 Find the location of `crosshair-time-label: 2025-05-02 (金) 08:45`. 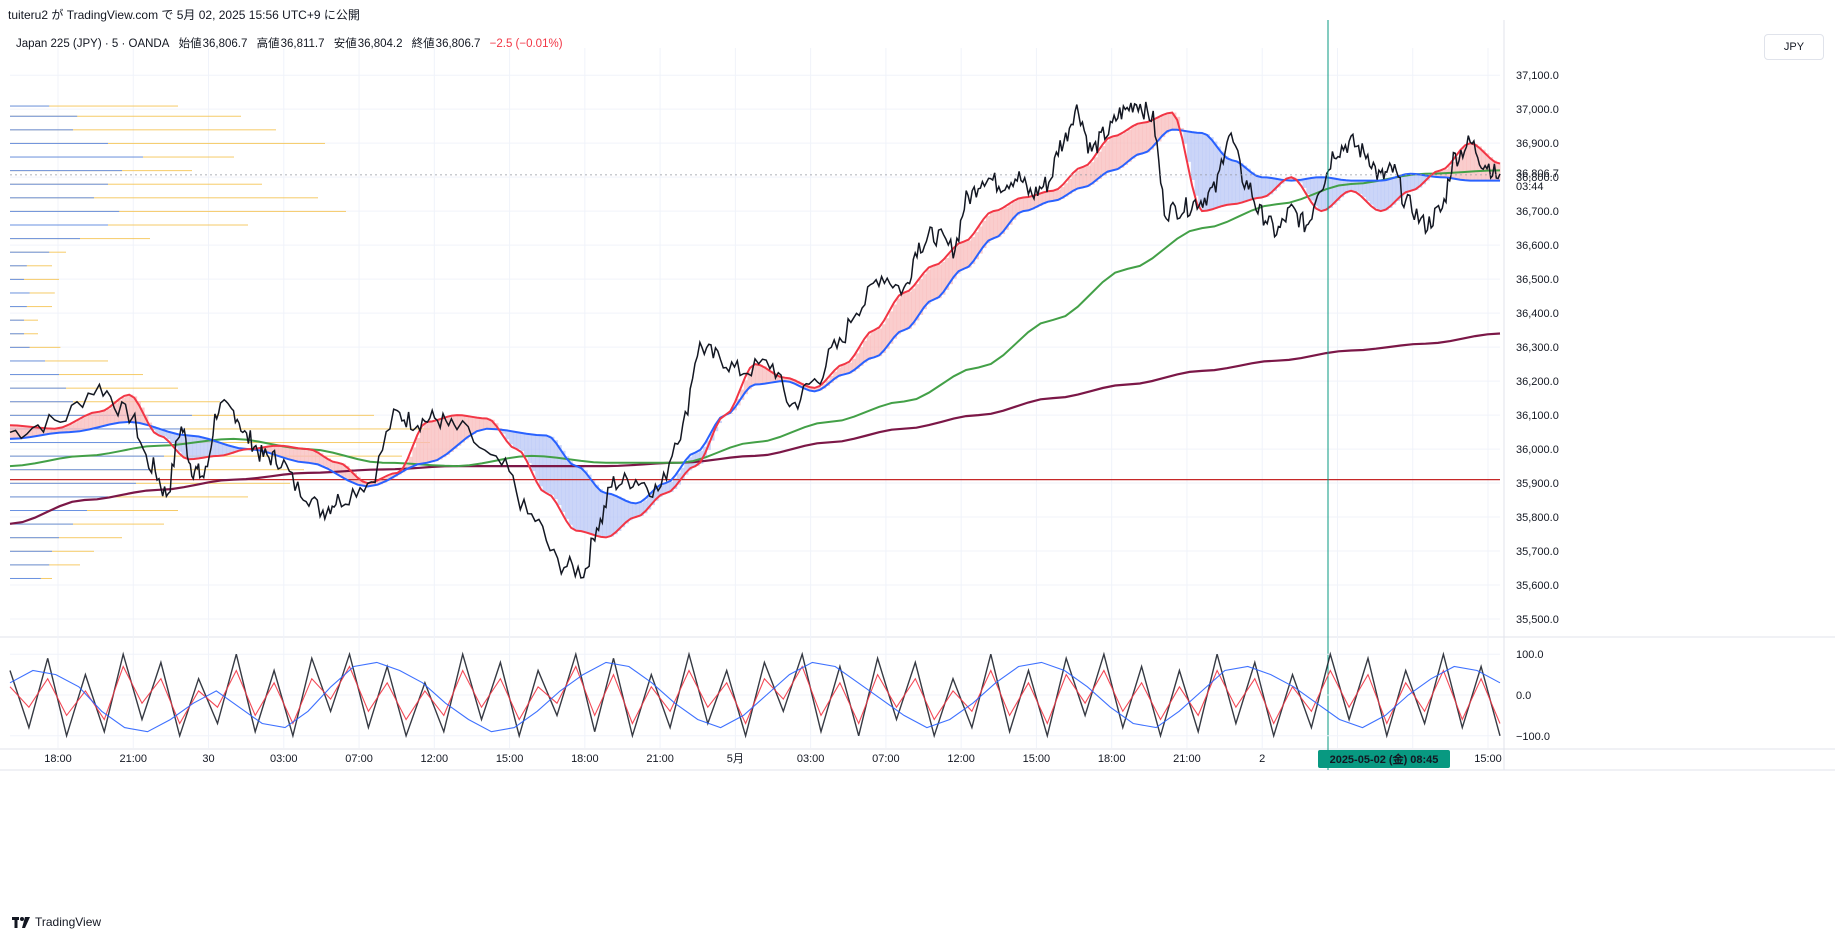

crosshair-time-label: 2025-05-02 (金) 08:45 is located at coordinates (1384, 759).